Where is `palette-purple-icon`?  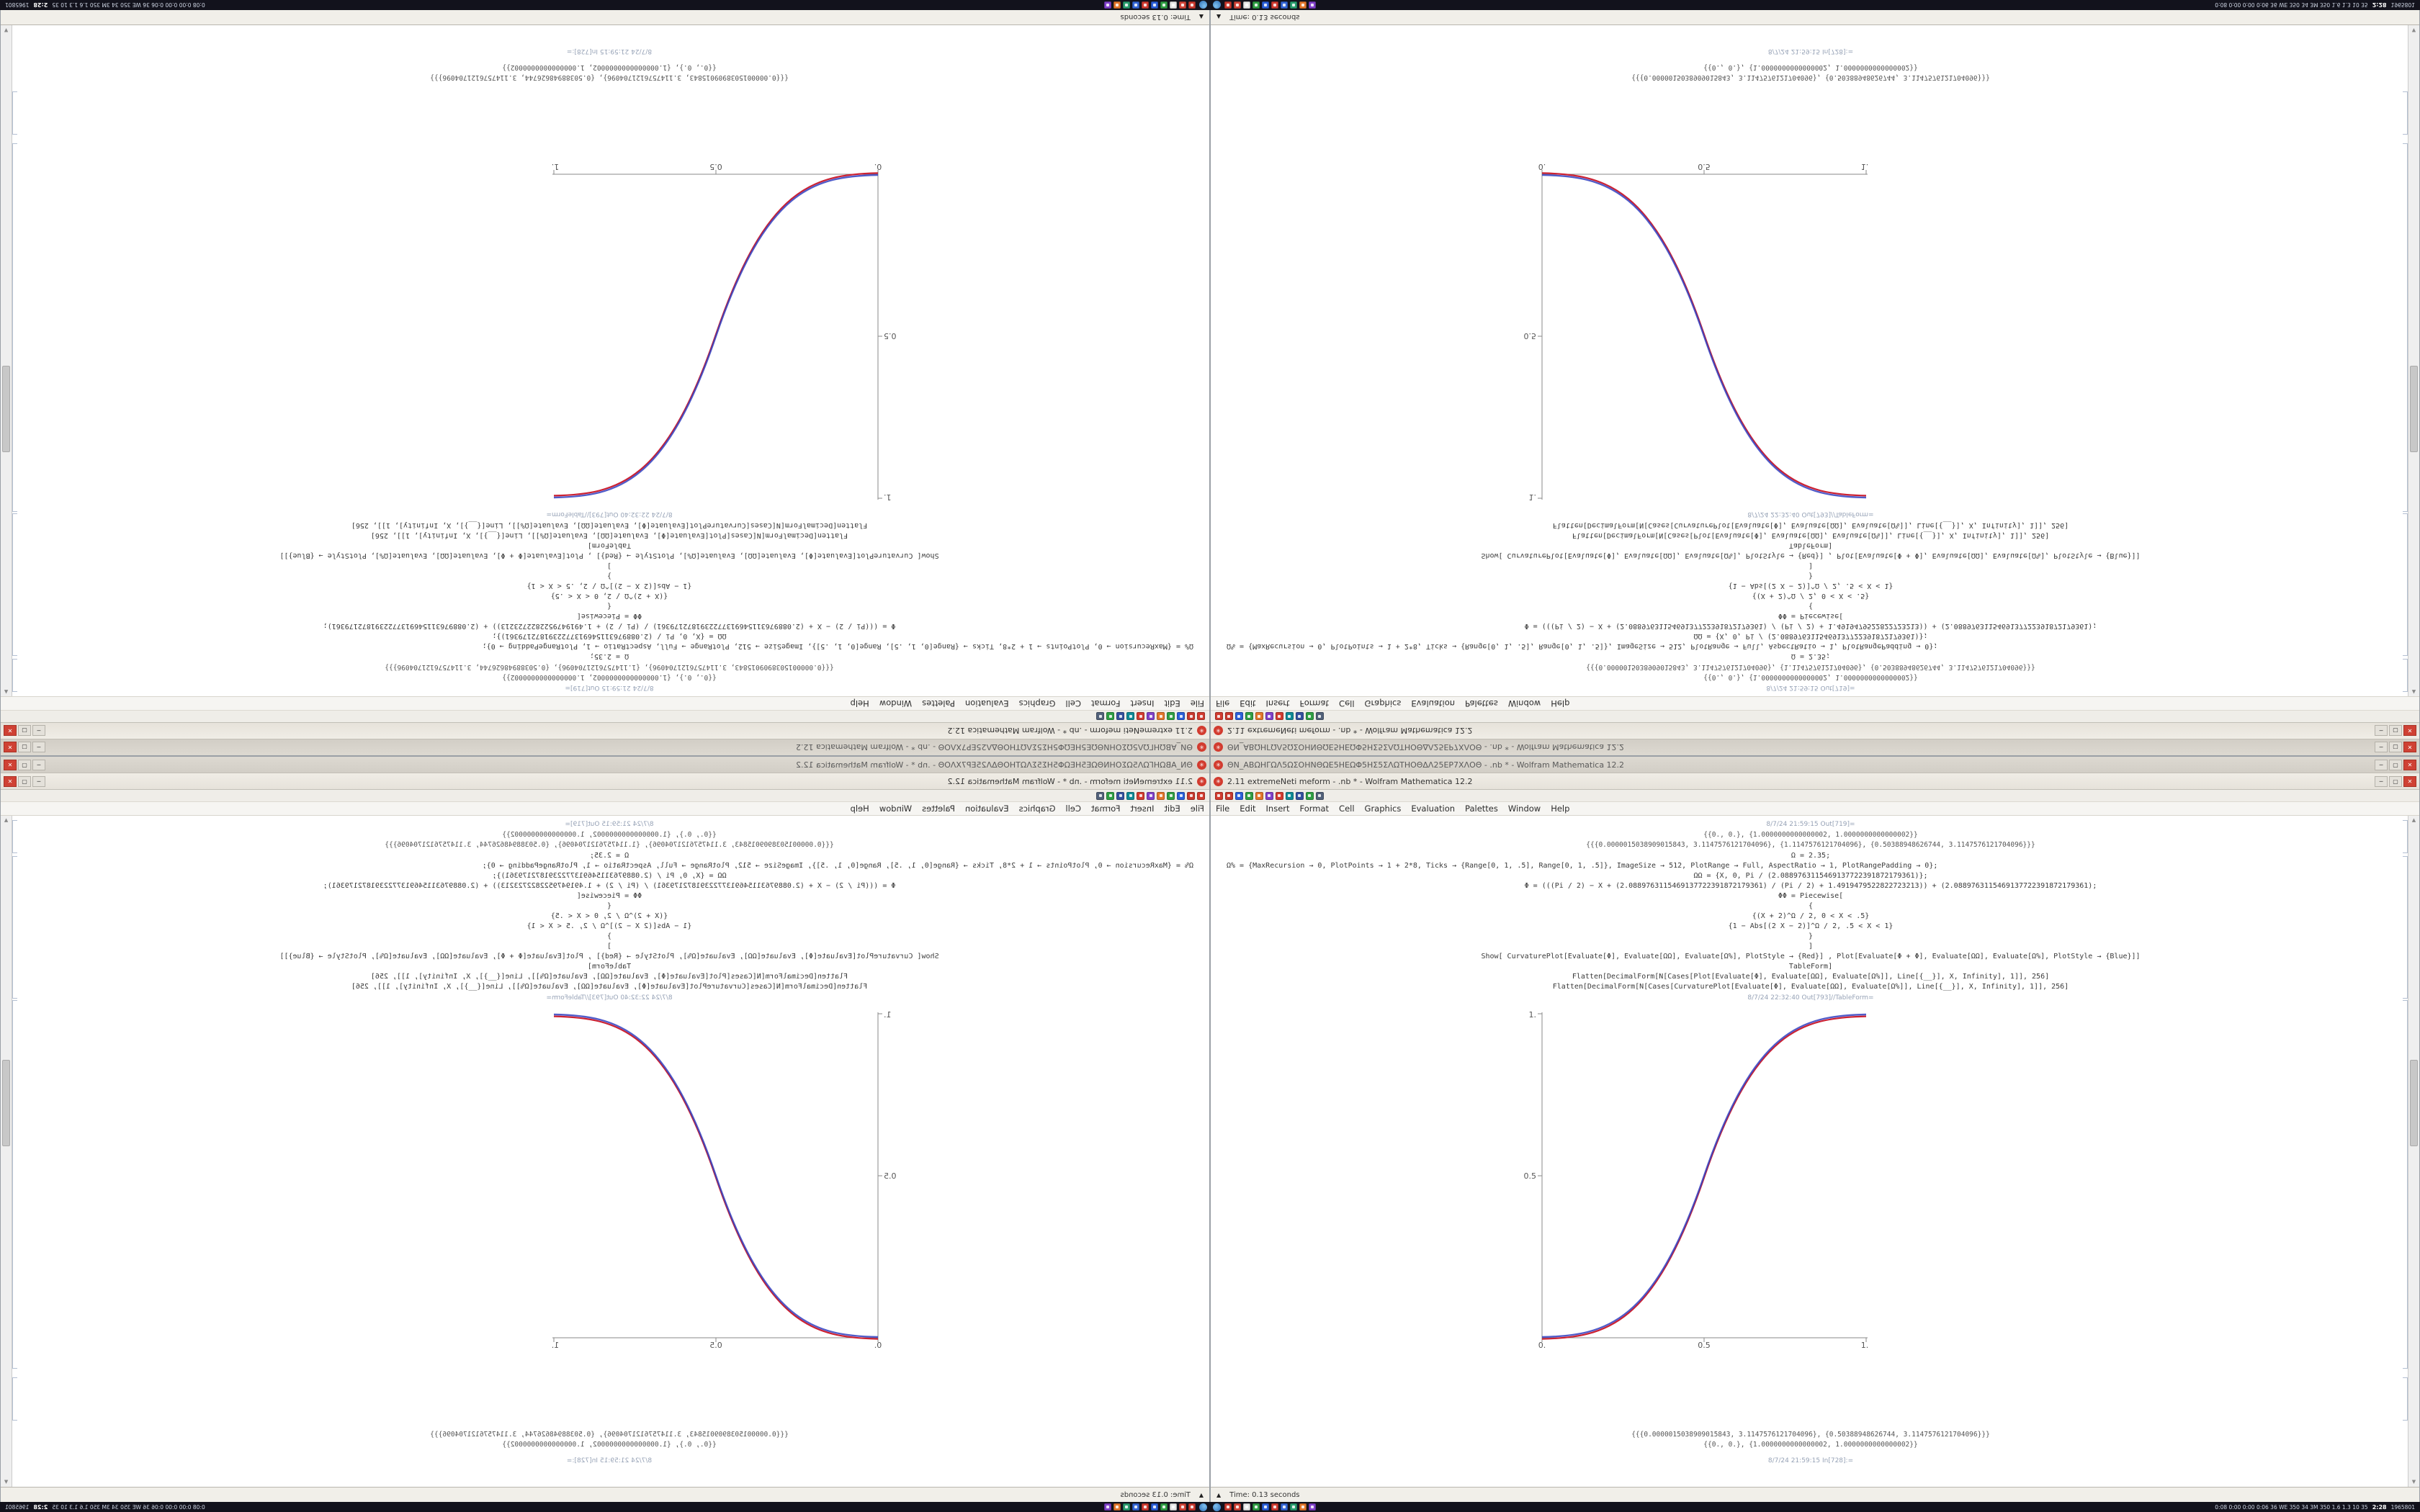
palette-purple-icon is located at coordinates (1269, 716).